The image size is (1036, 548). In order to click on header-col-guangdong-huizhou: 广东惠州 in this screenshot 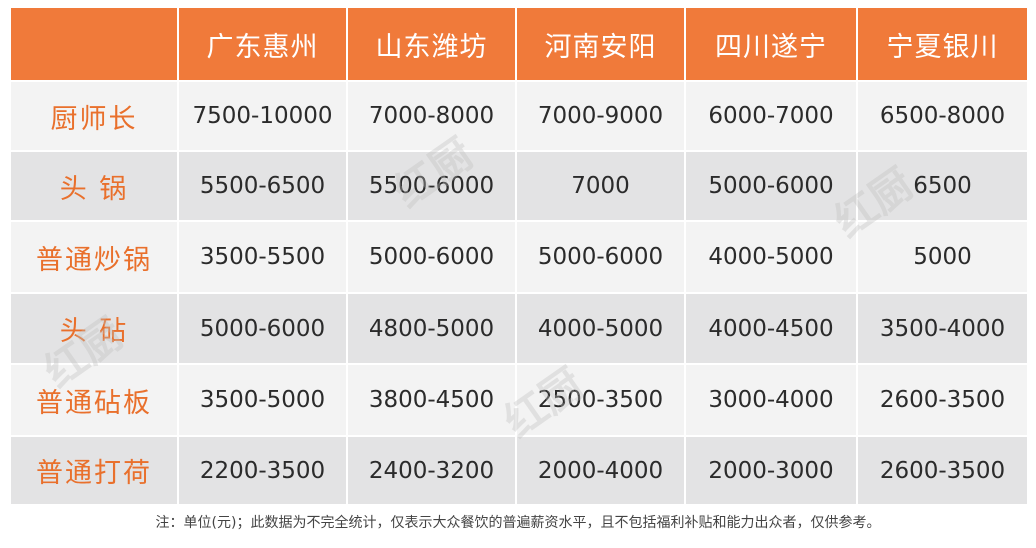, I will do `click(262, 44)`.